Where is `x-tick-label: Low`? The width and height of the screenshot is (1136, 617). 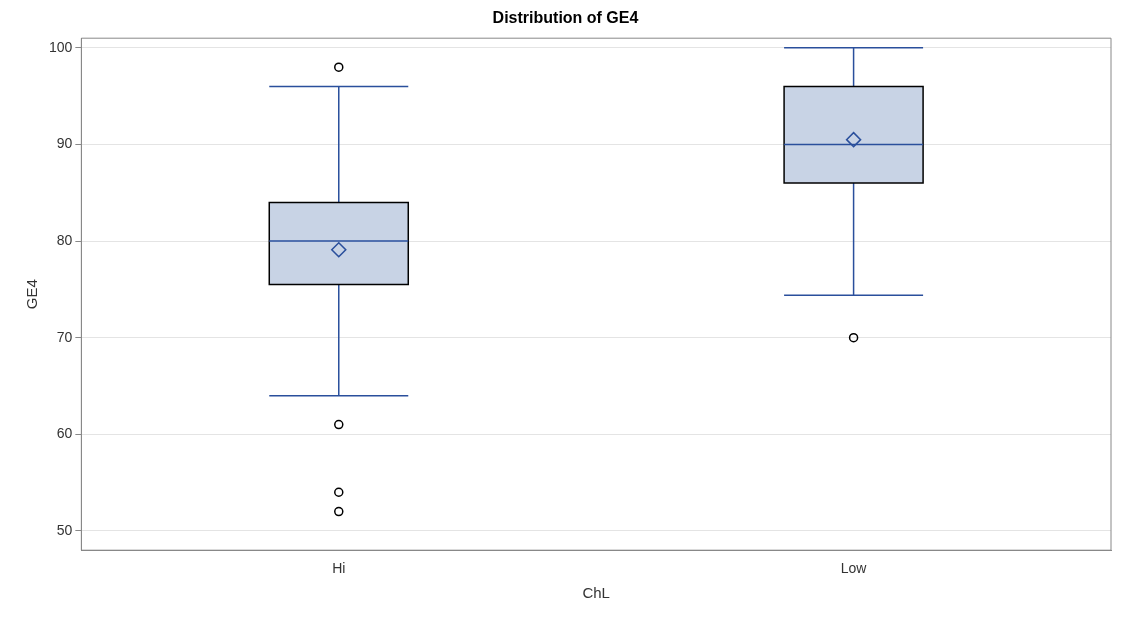 x-tick-label: Low is located at coordinates (854, 568).